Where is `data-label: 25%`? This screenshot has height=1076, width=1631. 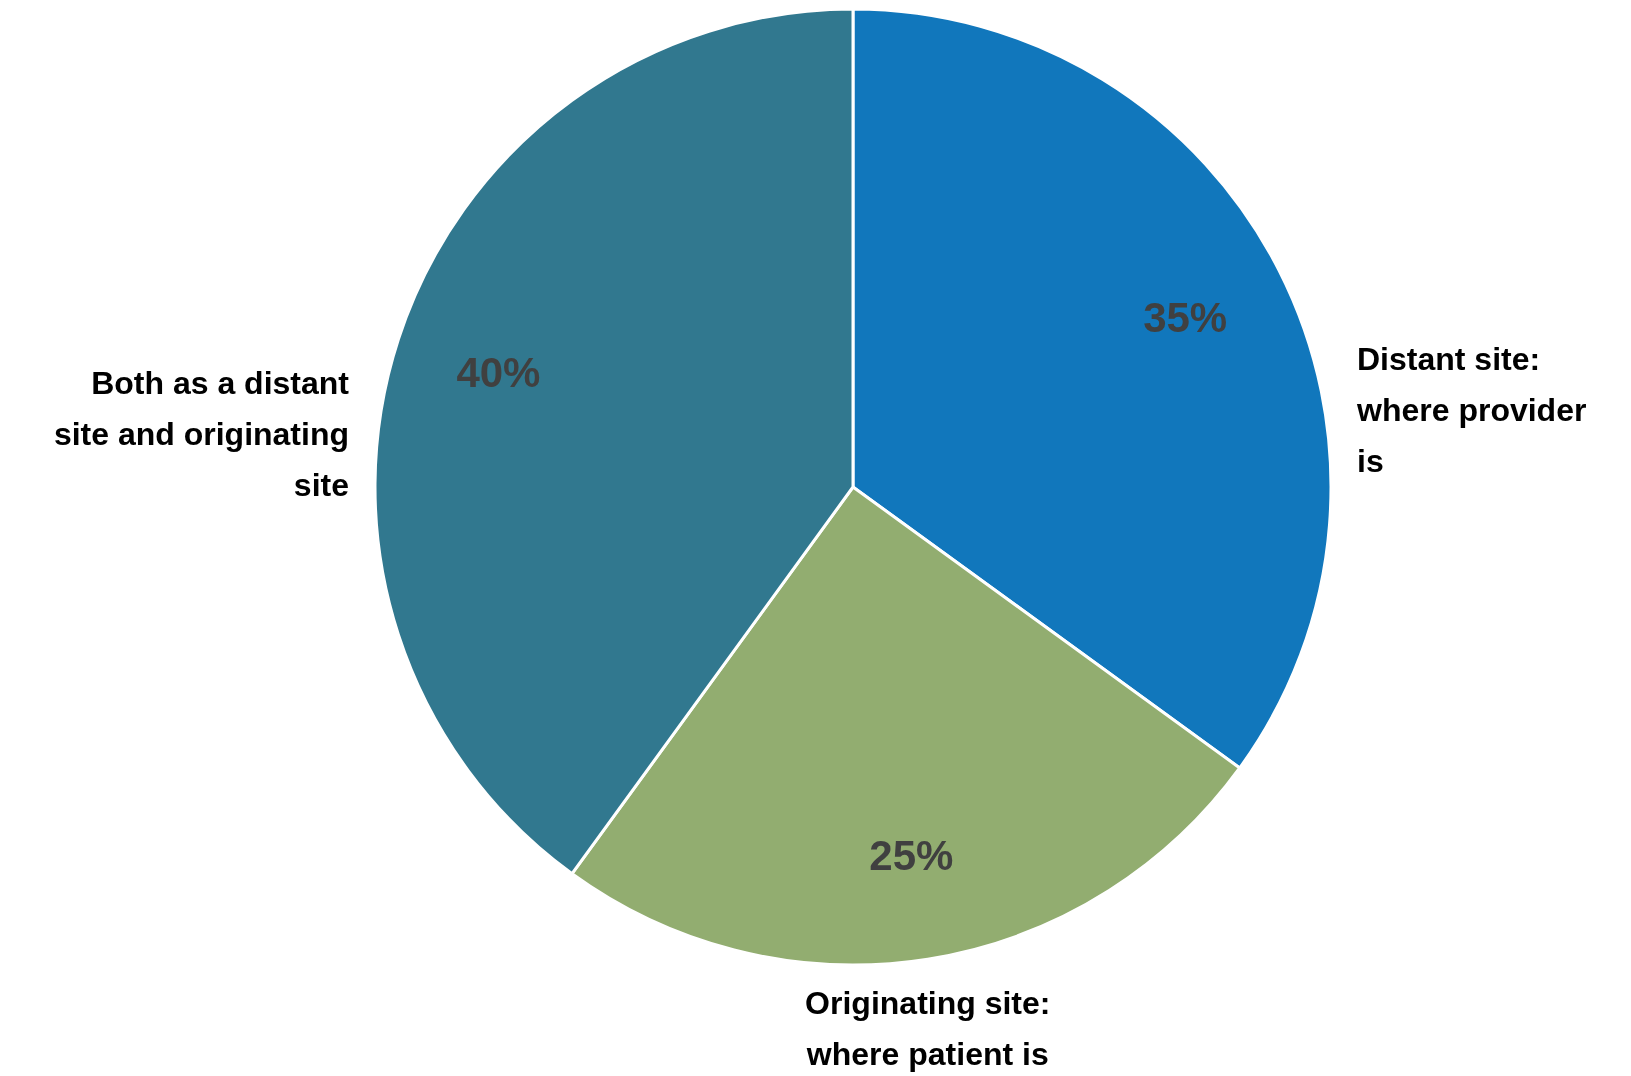 data-label: 25% is located at coordinates (911, 855).